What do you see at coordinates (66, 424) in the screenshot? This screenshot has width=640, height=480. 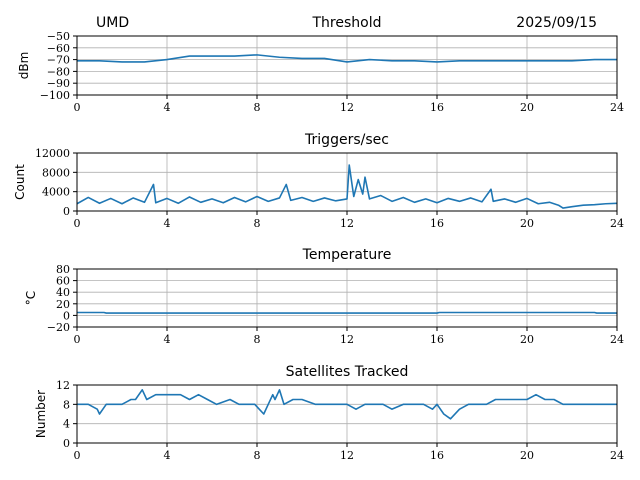 I see `satellites-ytick-label: 4` at bounding box center [66, 424].